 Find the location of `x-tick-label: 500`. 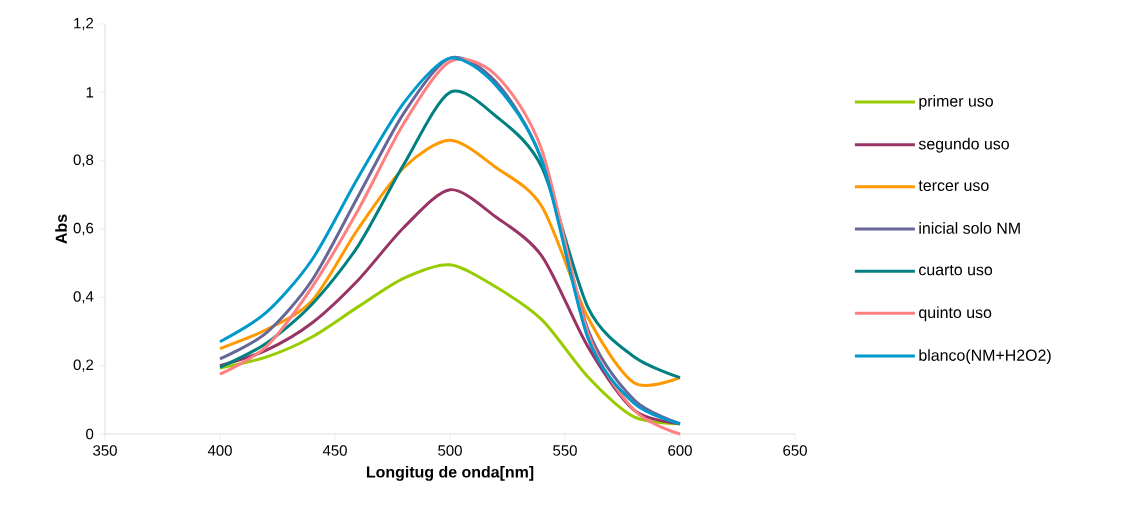

x-tick-label: 500 is located at coordinates (450, 450).